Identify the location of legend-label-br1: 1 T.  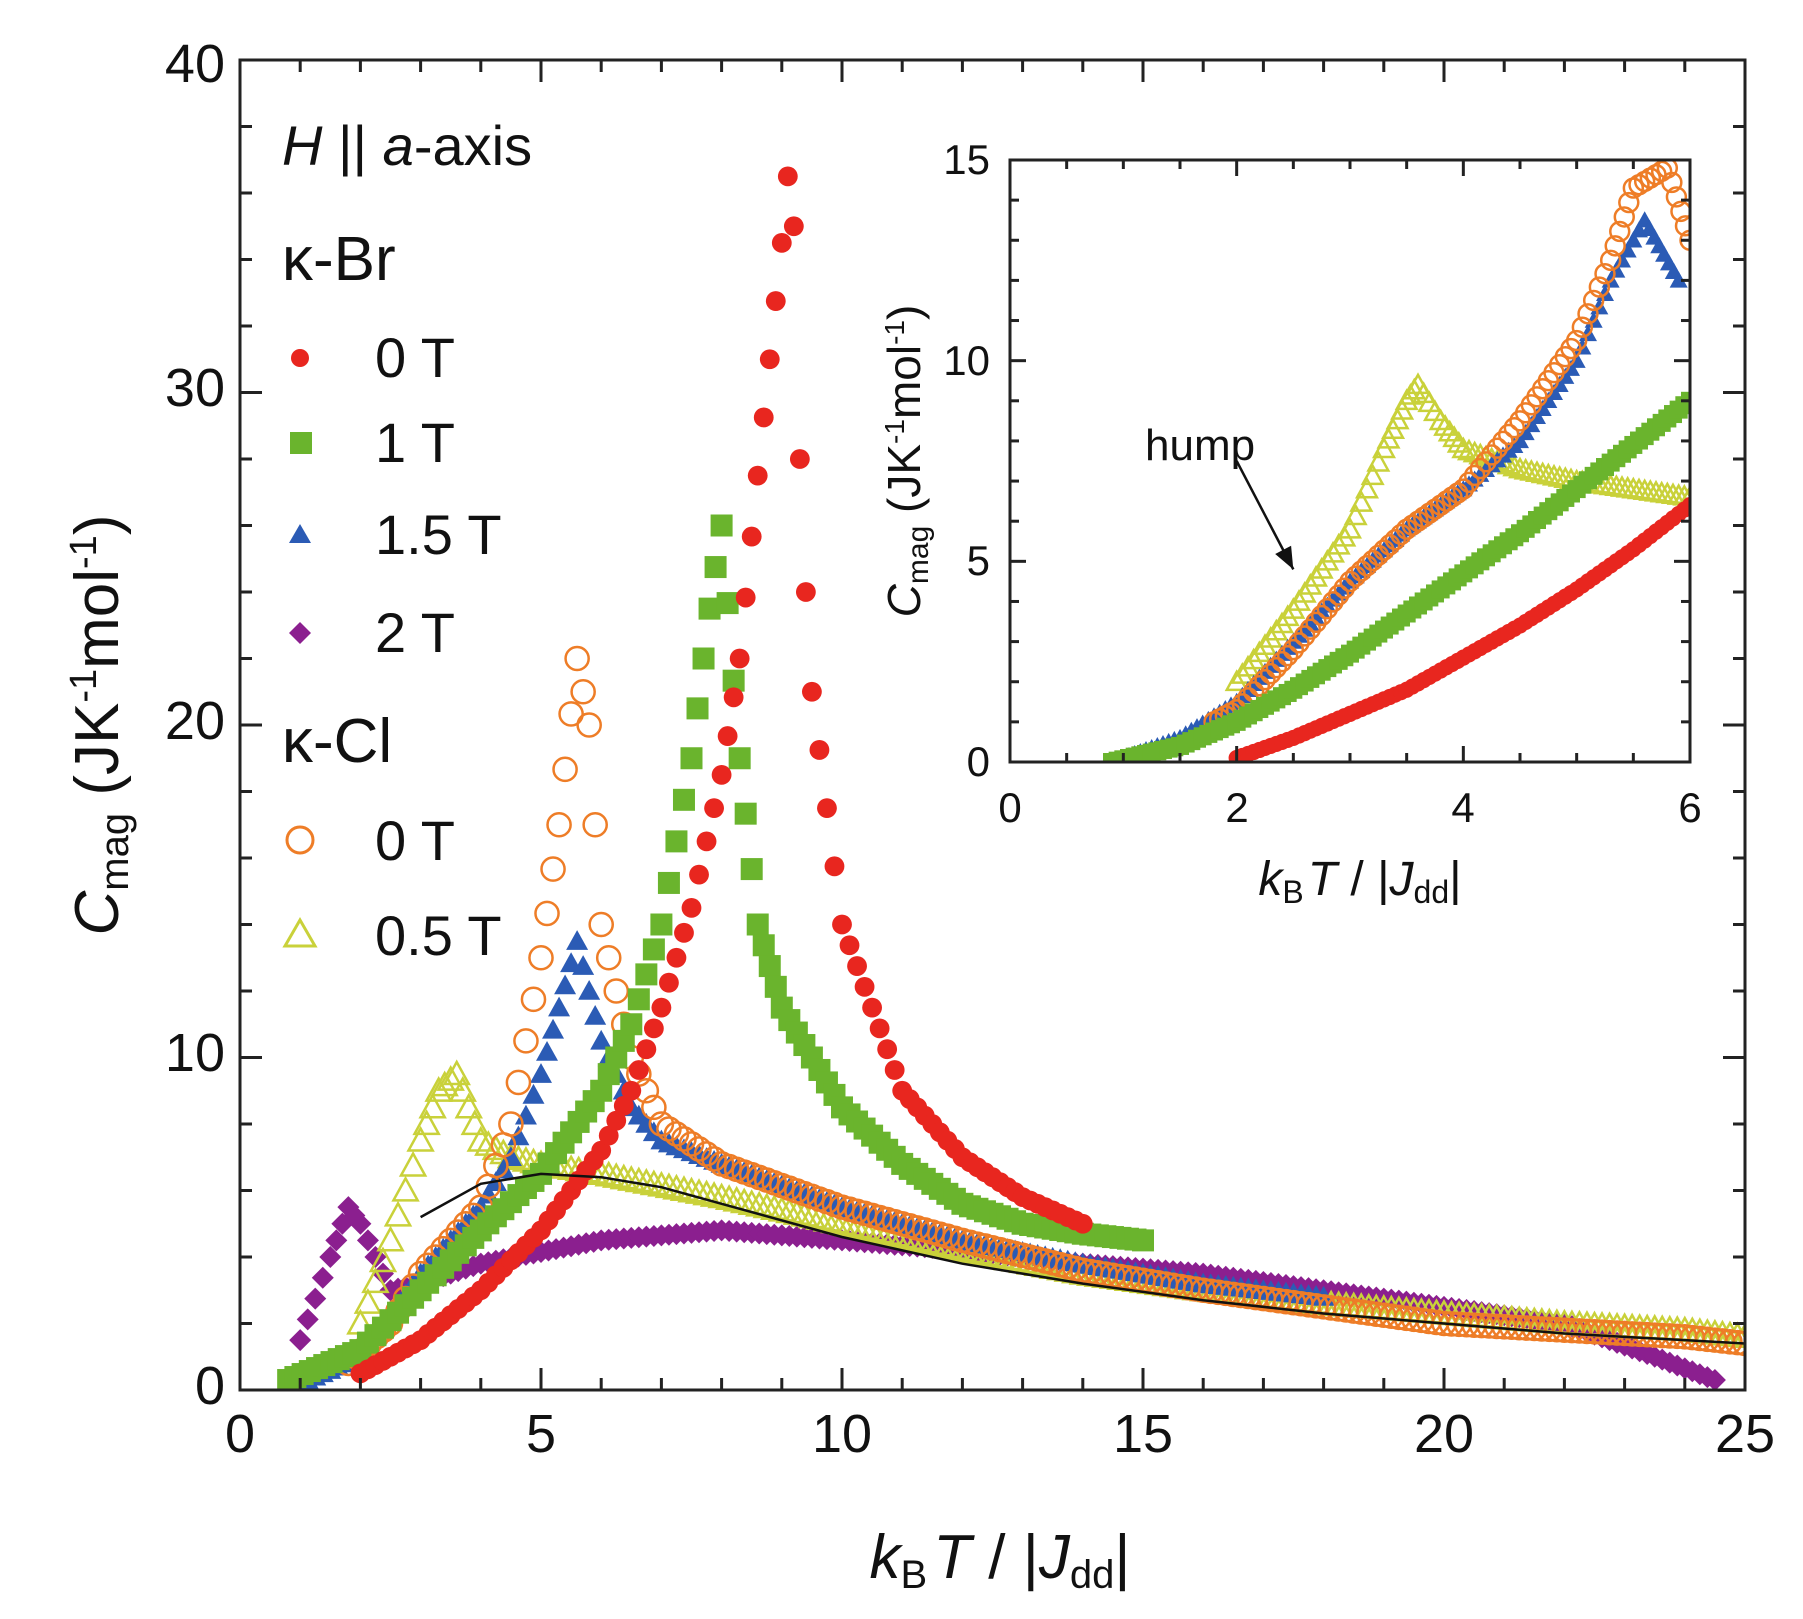
(415, 442).